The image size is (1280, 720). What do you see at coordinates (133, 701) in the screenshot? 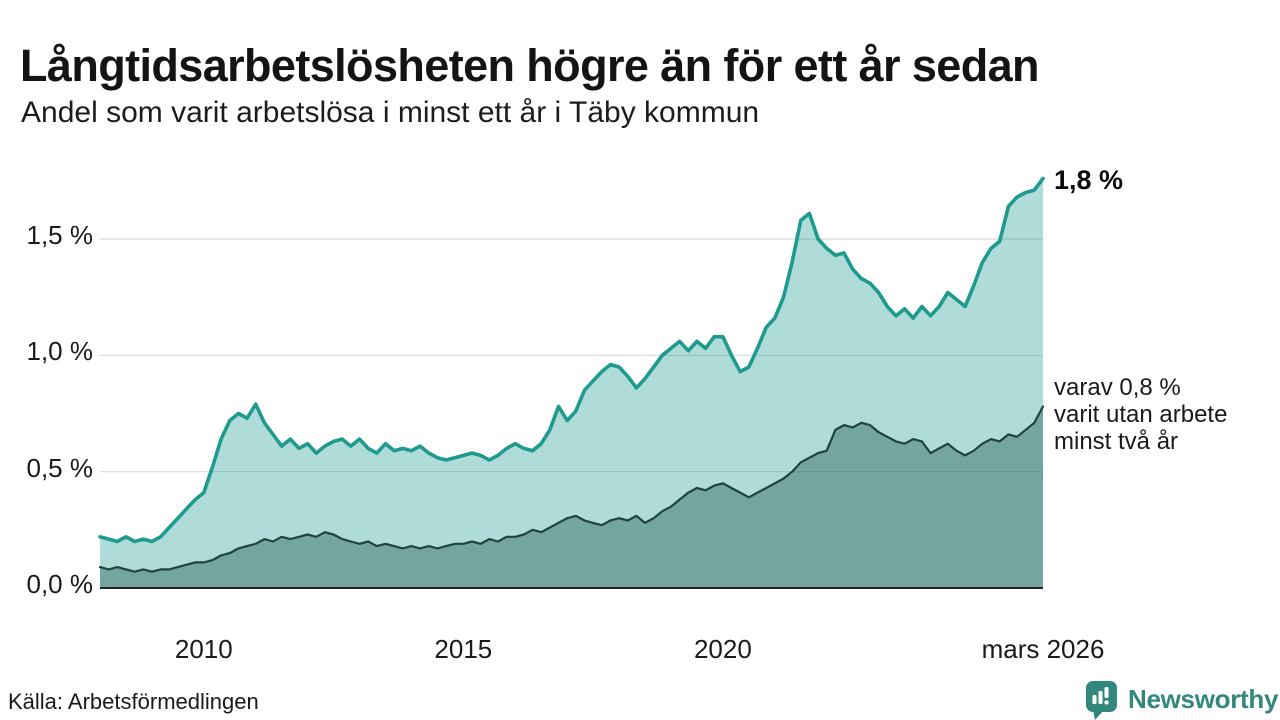
I see `source-note: Källa: Arbetsförmedlingen` at bounding box center [133, 701].